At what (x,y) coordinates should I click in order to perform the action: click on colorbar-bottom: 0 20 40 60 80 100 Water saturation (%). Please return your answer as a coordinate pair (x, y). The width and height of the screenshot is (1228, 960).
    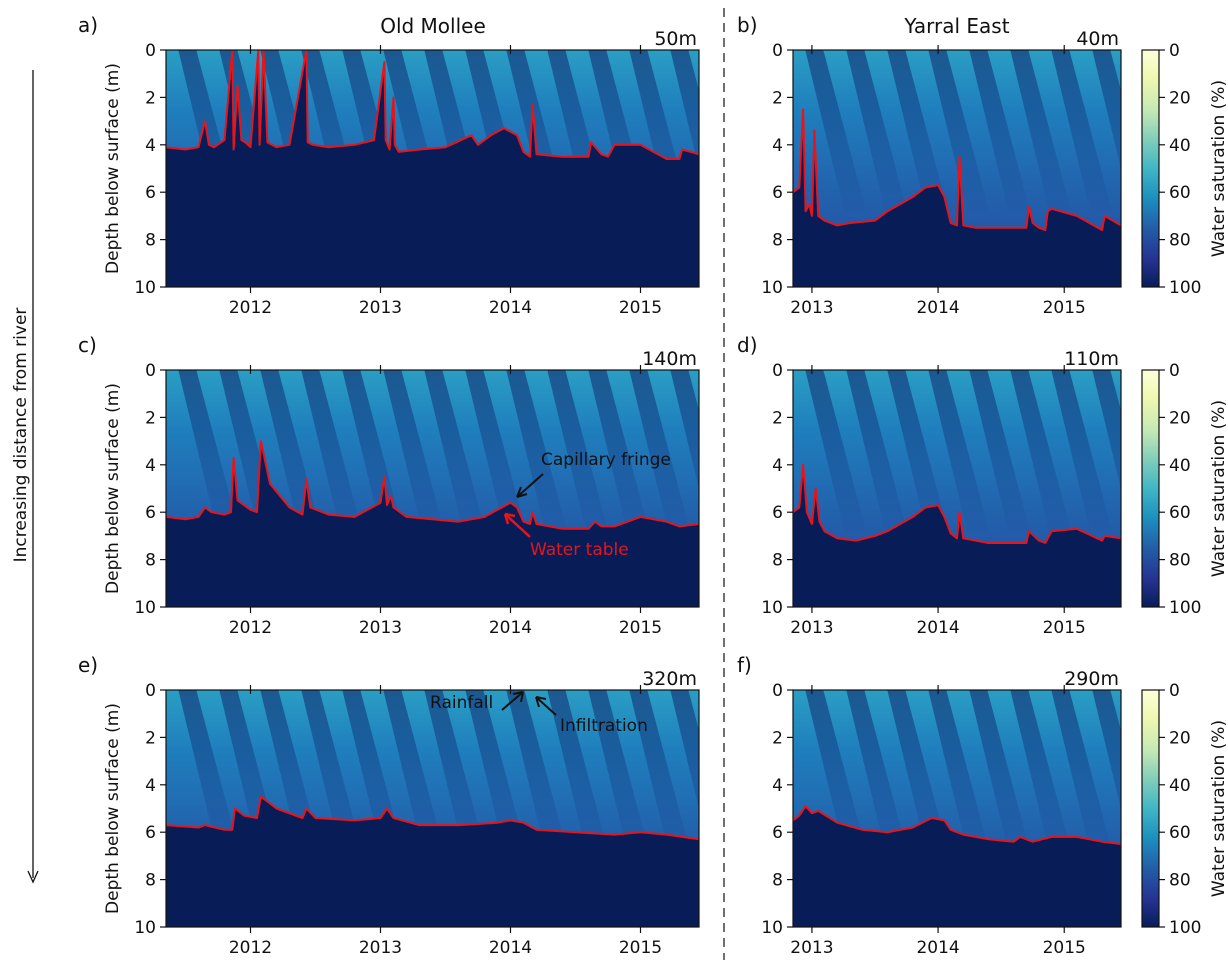
    Looking at the image, I should click on (1184, 809).